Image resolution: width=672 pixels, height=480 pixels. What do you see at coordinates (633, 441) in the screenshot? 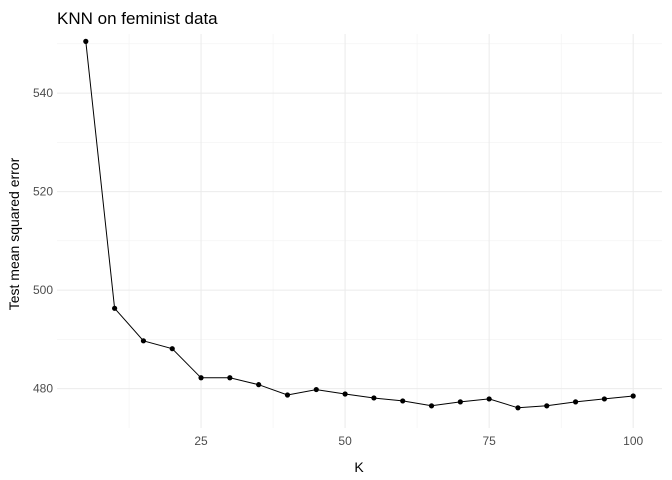
I see `x-tick-label: 100` at bounding box center [633, 441].